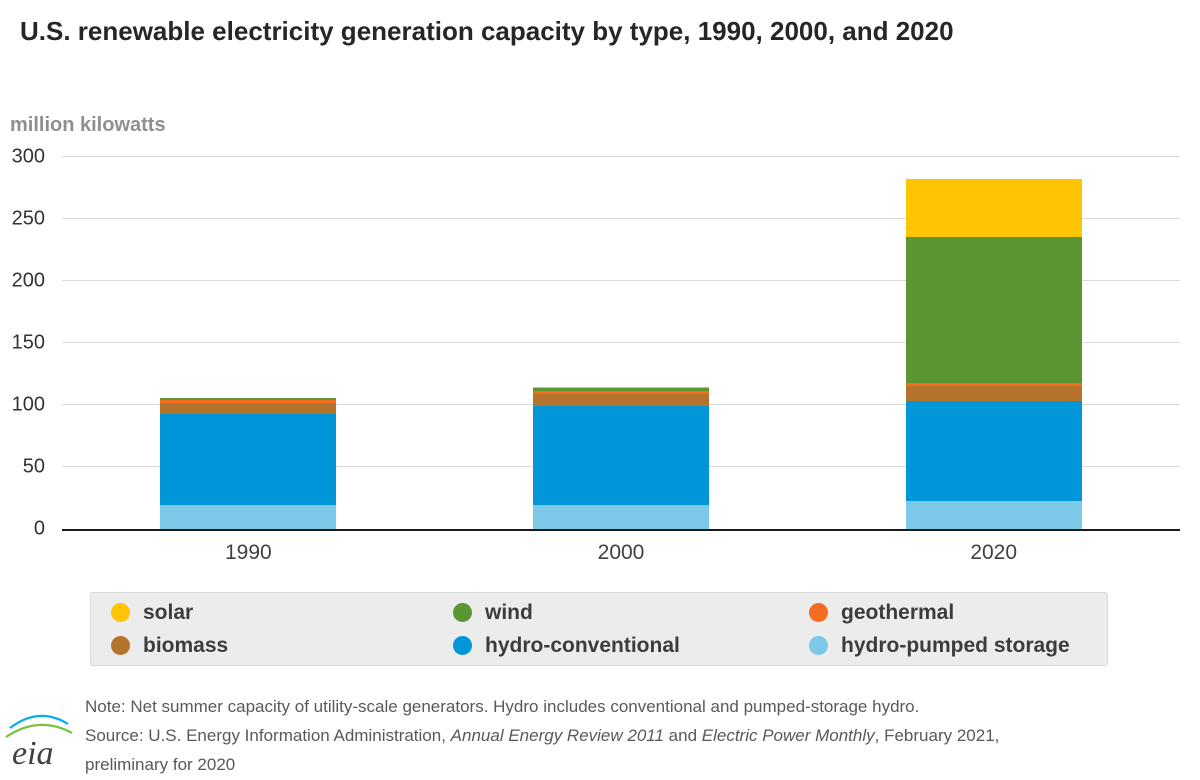 Image resolution: width=1200 pixels, height=780 pixels. Describe the element at coordinates (958, 613) in the screenshot. I see `legend-item-geothermal: geothermal` at that location.